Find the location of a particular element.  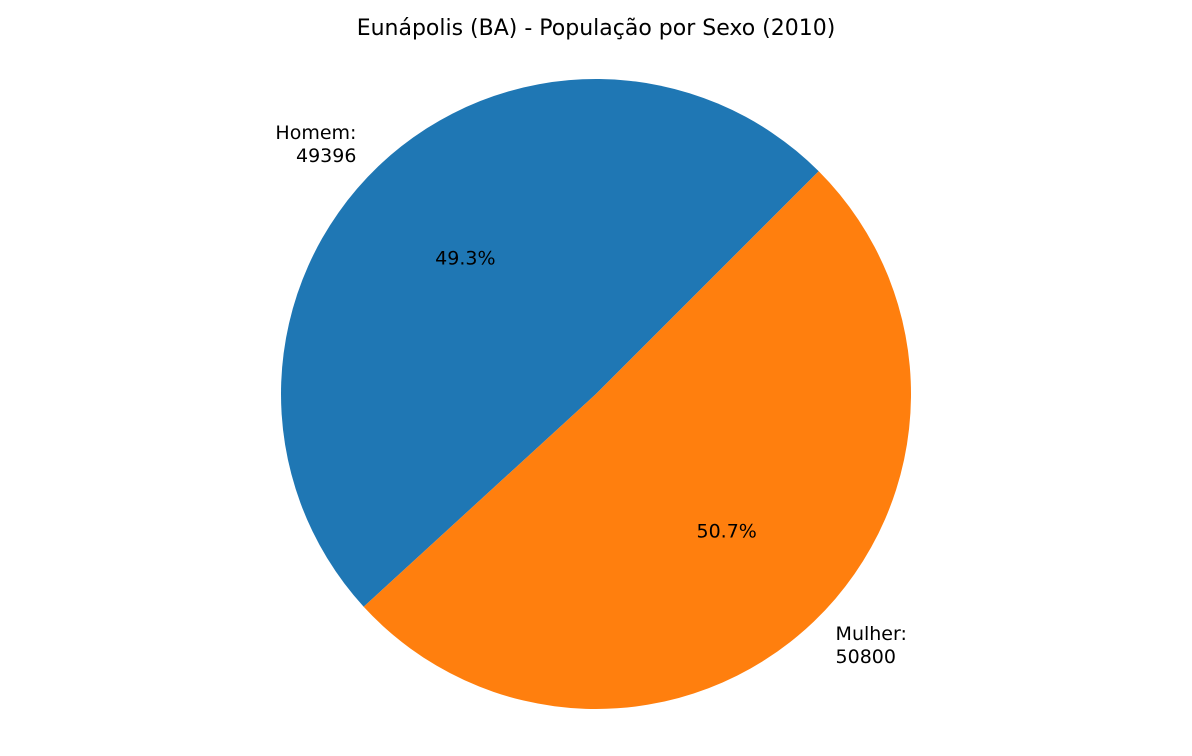

slice-label: Mulher: 50800 is located at coordinates (871, 645).